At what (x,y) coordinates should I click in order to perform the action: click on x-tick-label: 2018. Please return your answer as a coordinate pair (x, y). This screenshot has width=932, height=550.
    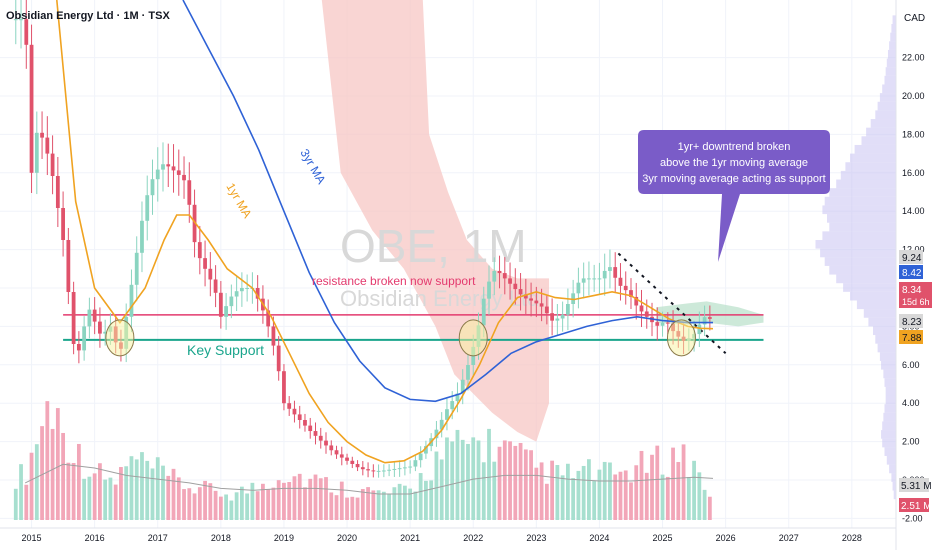
    Looking at the image, I should click on (221, 538).